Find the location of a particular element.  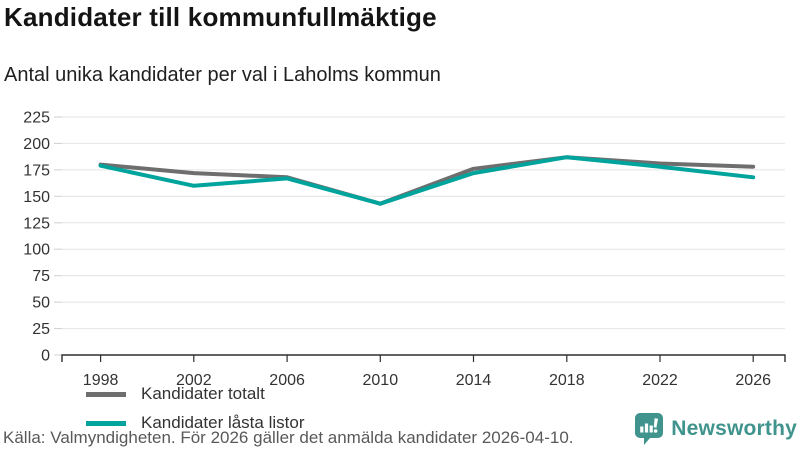

y-axis-label: 25 is located at coordinates (41, 329).